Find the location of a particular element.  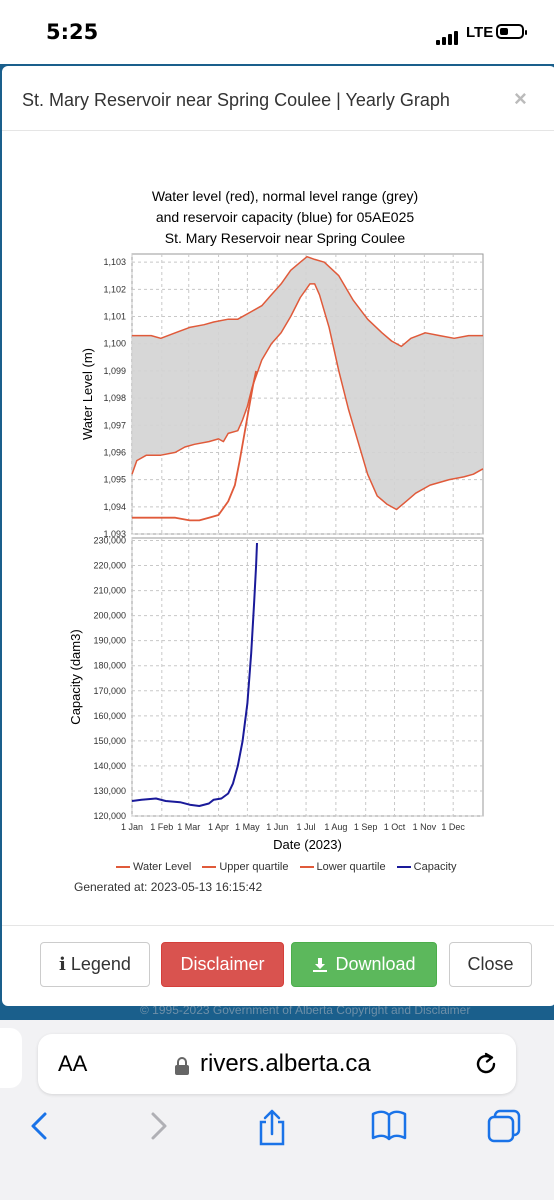

forward-icon is located at coordinates (158, 1126).